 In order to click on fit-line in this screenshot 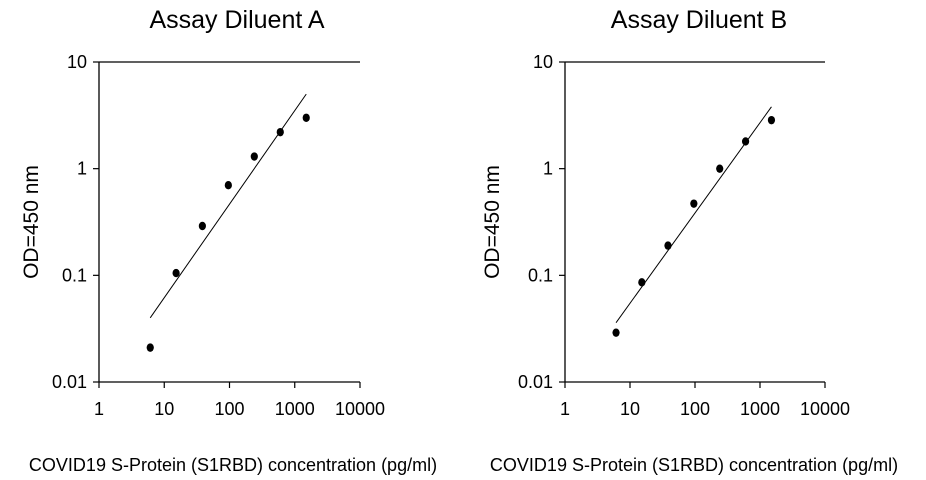, I will do `click(228, 206)`.